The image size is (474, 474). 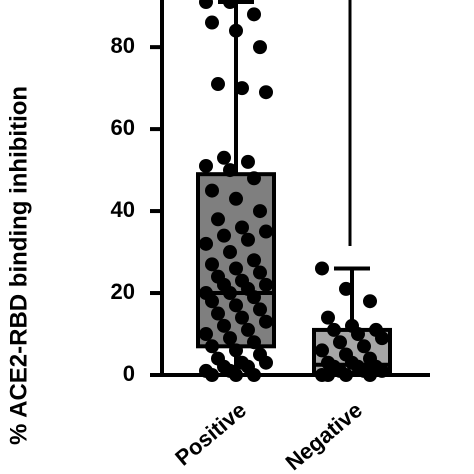 What do you see at coordinates (123, 127) in the screenshot?
I see `y-tick-label: 60` at bounding box center [123, 127].